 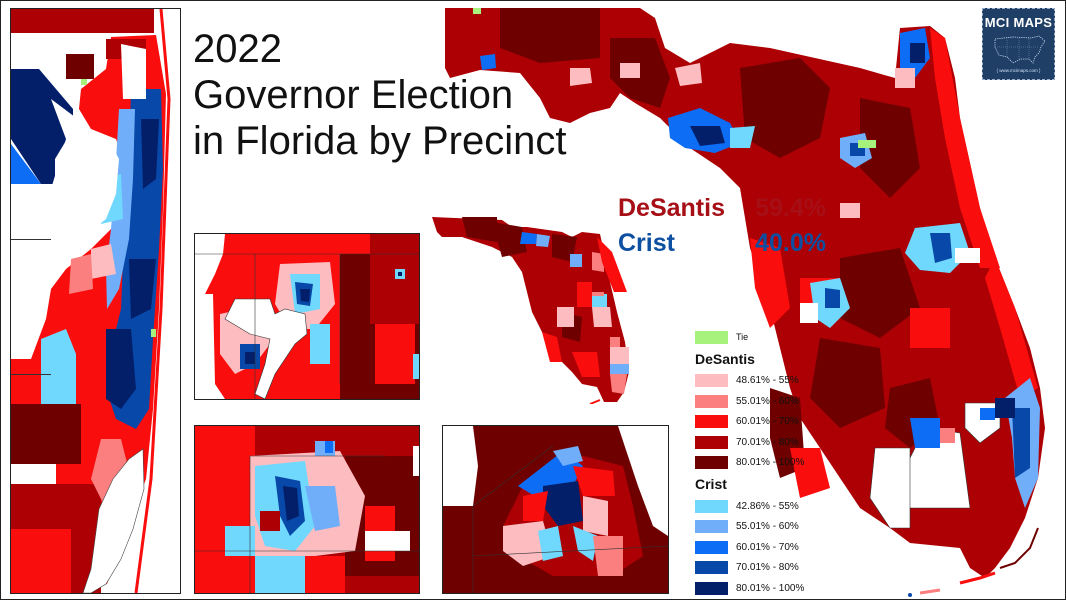 What do you see at coordinates (1020, 49) in the screenshot?
I see `us-map-icon` at bounding box center [1020, 49].